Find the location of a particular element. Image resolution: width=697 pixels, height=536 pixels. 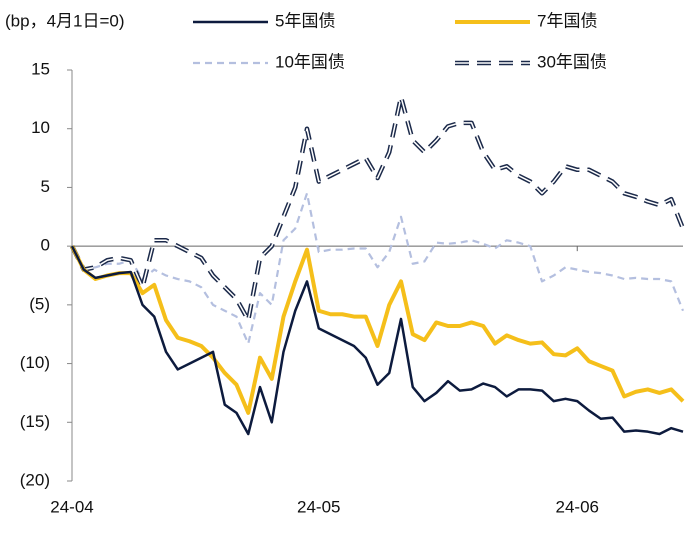

legend-label: 10年国债 is located at coordinates (310, 61).